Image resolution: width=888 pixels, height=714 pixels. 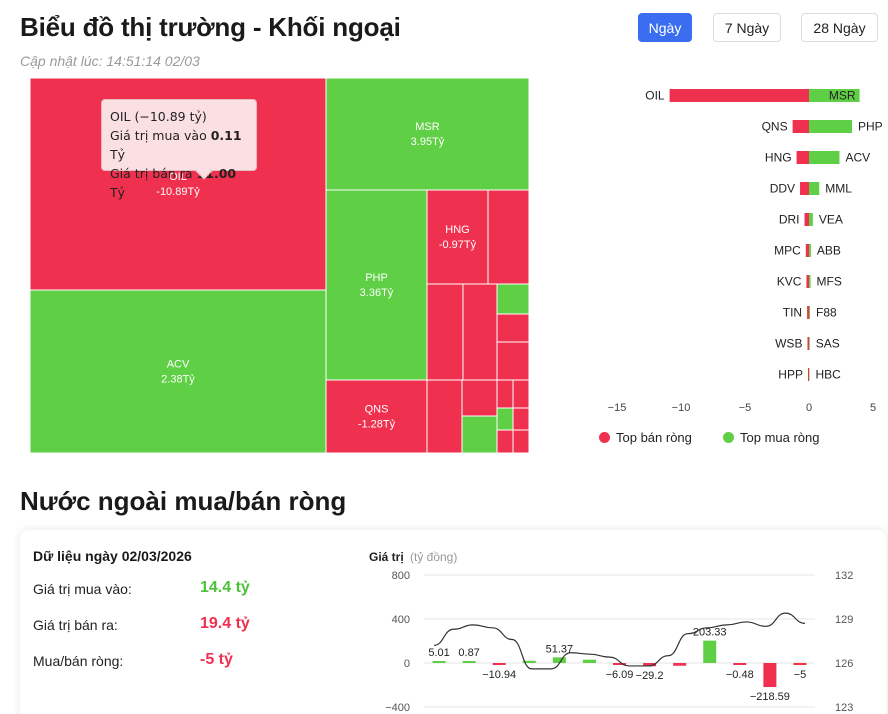 What do you see at coordinates (225, 587) in the screenshot?
I see `buy-value: 14.4 tỷ` at bounding box center [225, 587].